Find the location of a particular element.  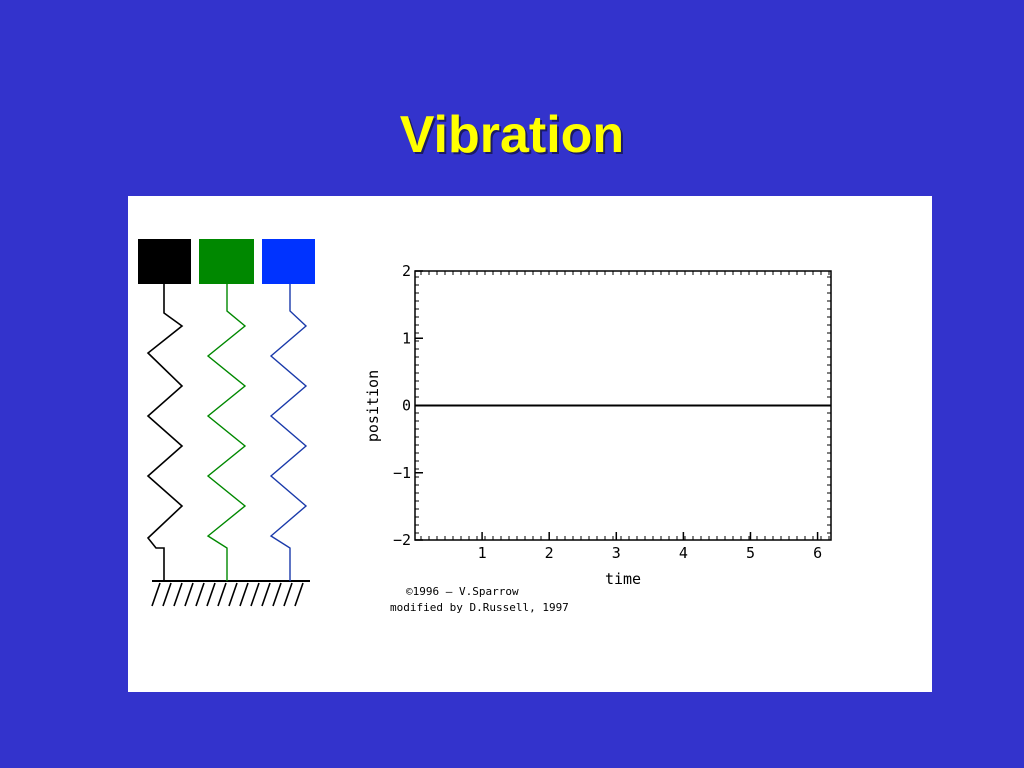

y-tick-label: 1 is located at coordinates (406, 338).